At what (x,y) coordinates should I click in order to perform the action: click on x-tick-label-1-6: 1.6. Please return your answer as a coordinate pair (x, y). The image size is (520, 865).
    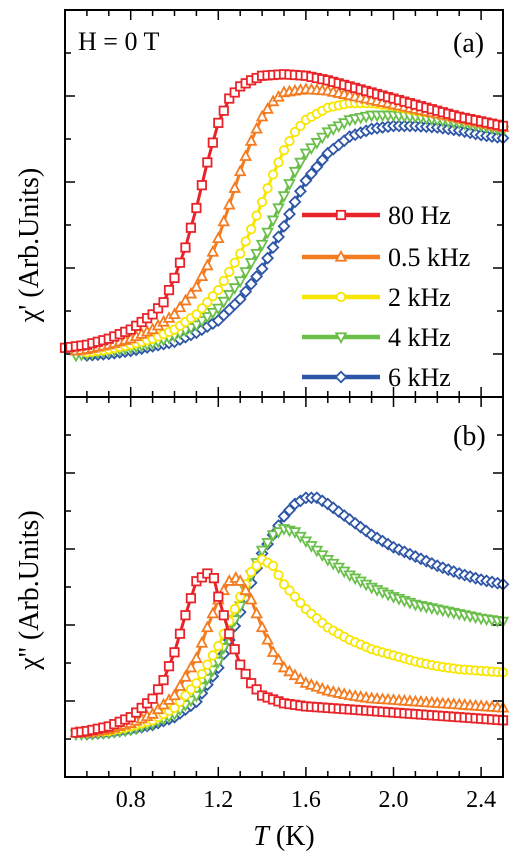
    Looking at the image, I should click on (306, 800).